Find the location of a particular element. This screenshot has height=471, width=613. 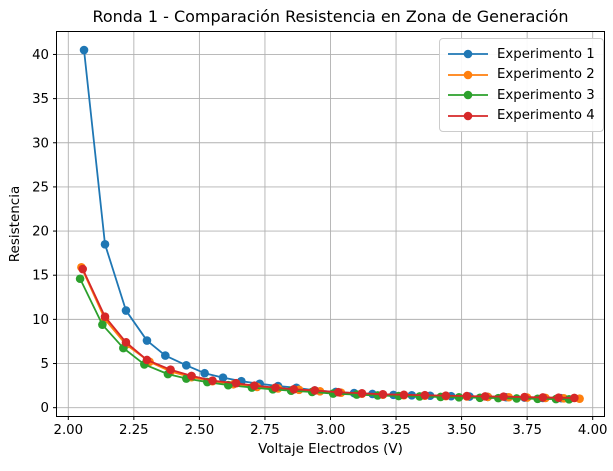

x-tick-label: 3.00 is located at coordinates (331, 430).